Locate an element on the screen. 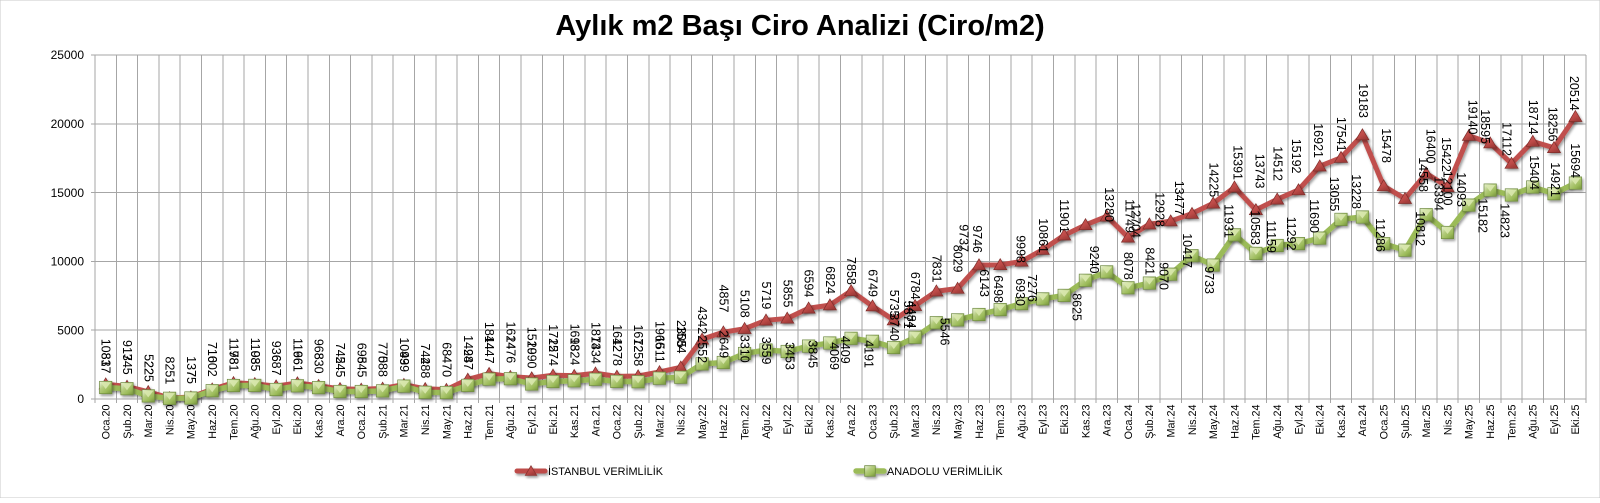 The height and width of the screenshot is (503, 1600). svg-text: 9998 is located at coordinates (1021, 249).